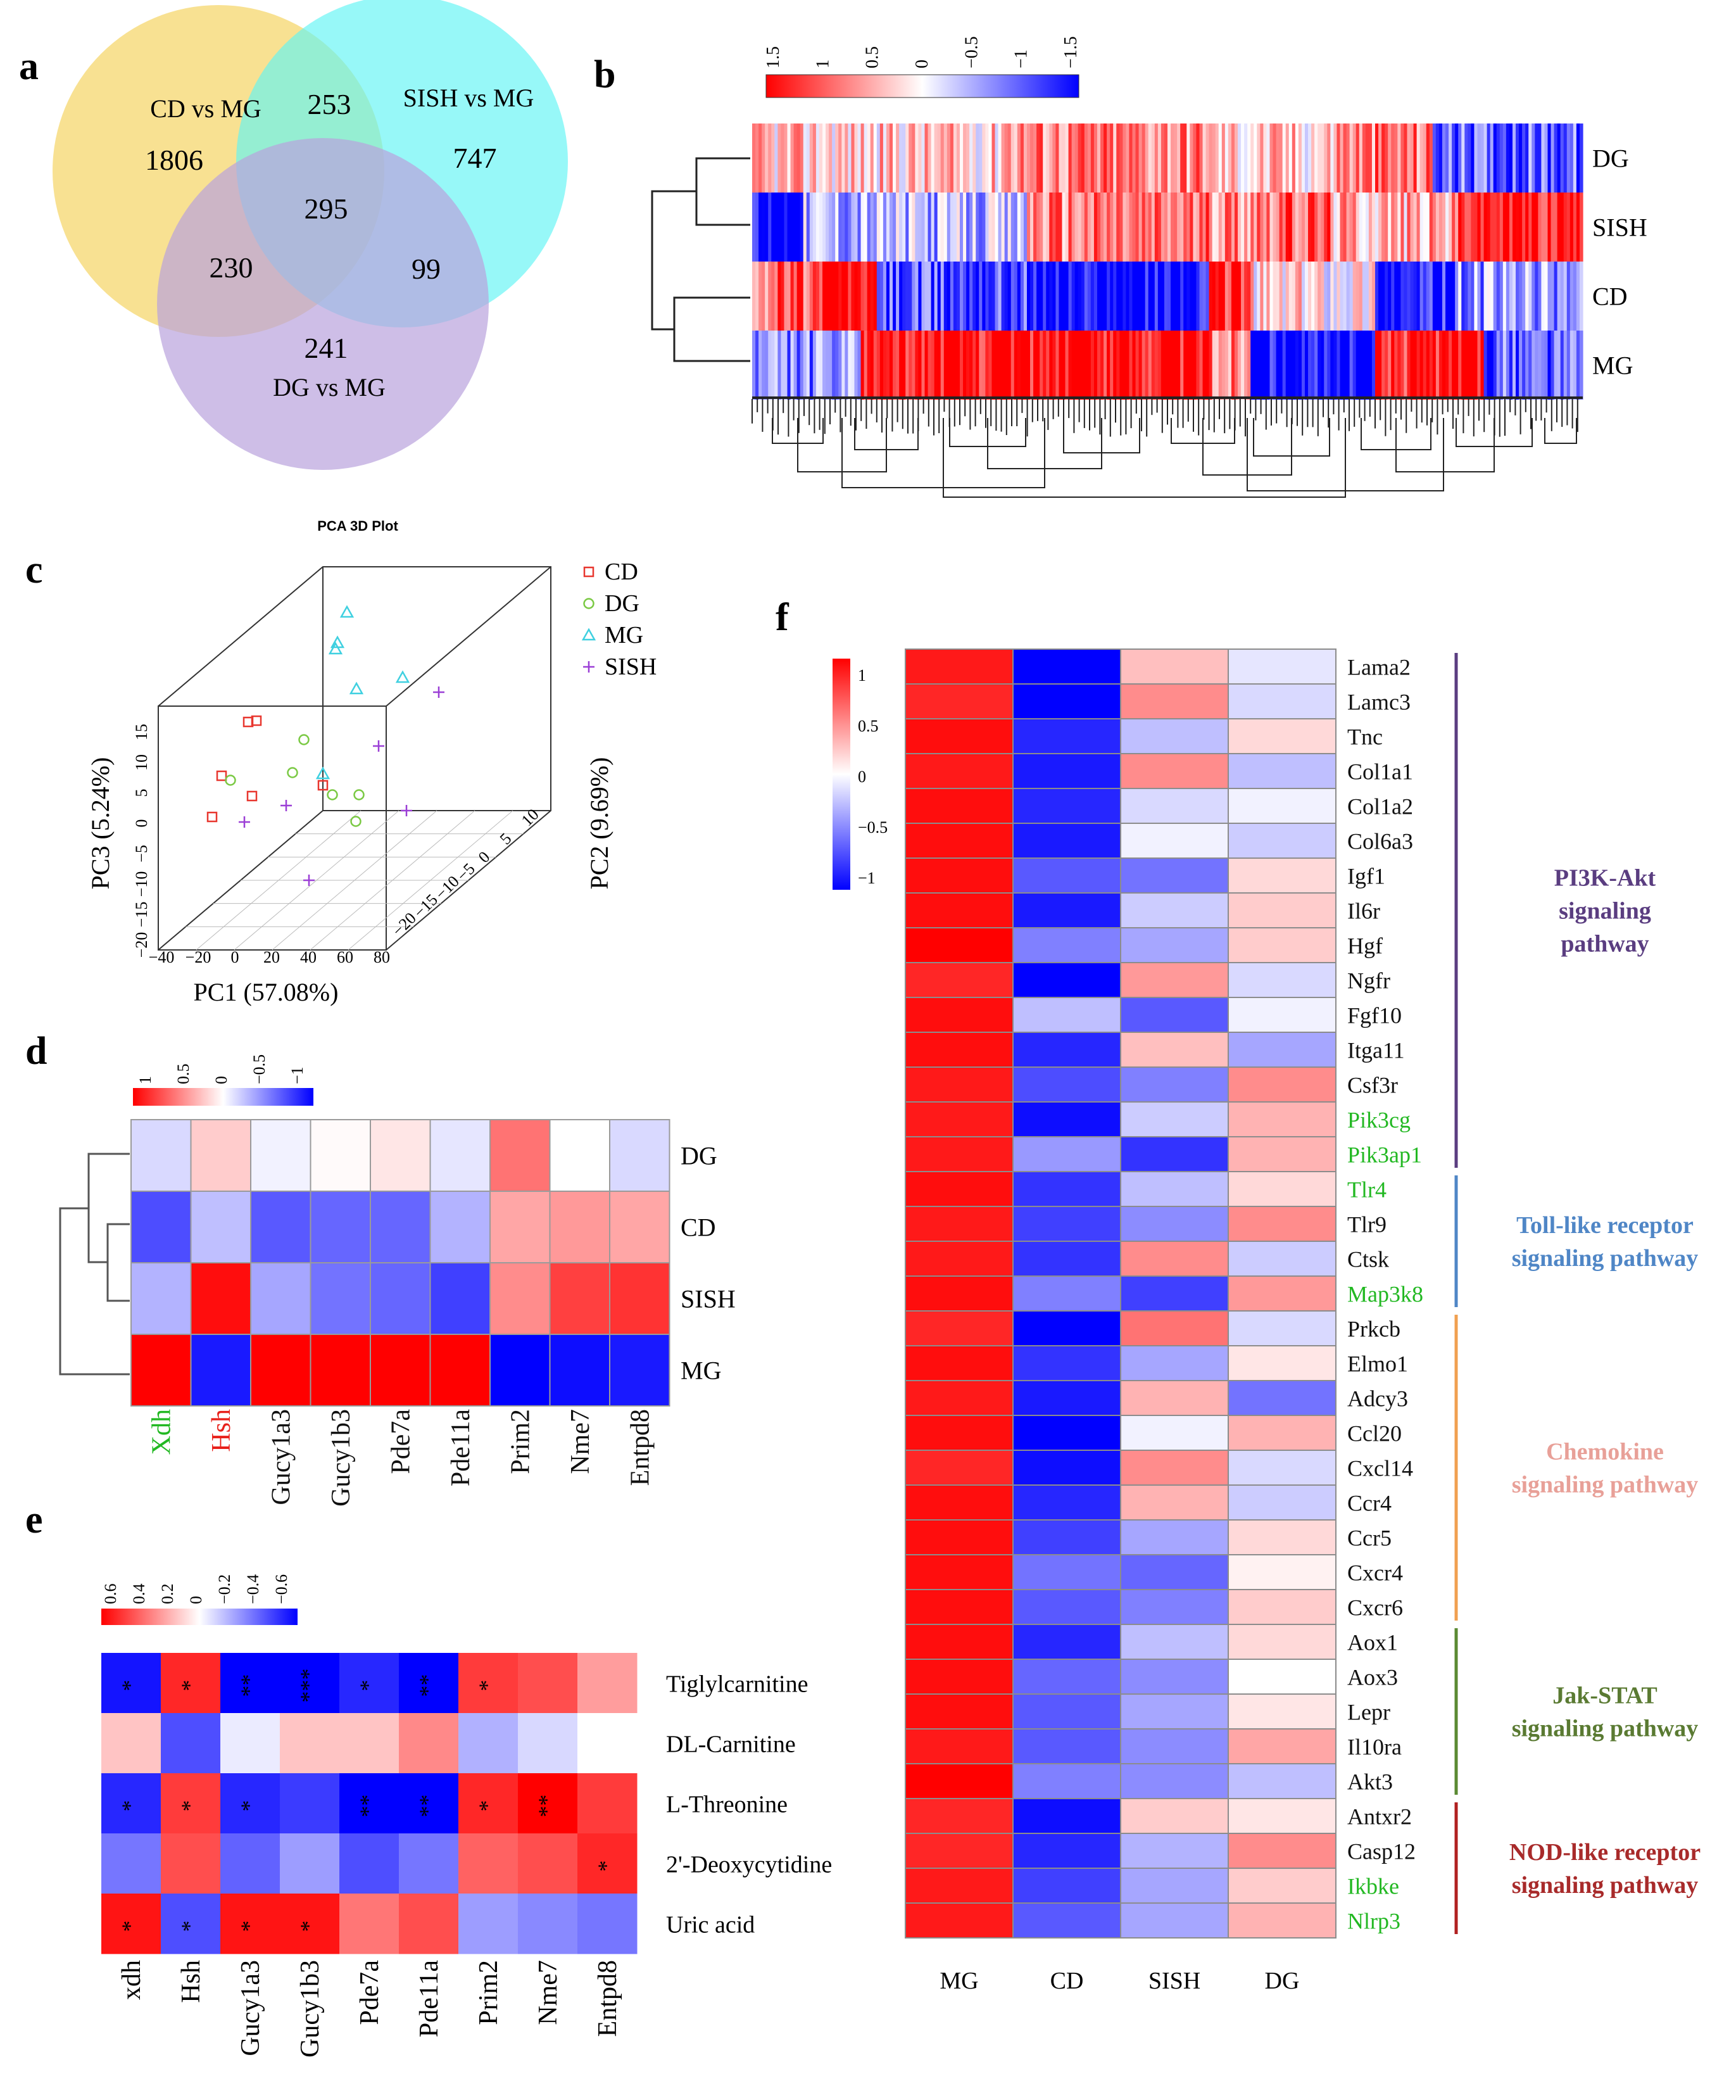 This screenshot has width=1736, height=2100. Describe the element at coordinates (141, 915) in the screenshot. I see `pca-z-tick: −15` at that location.